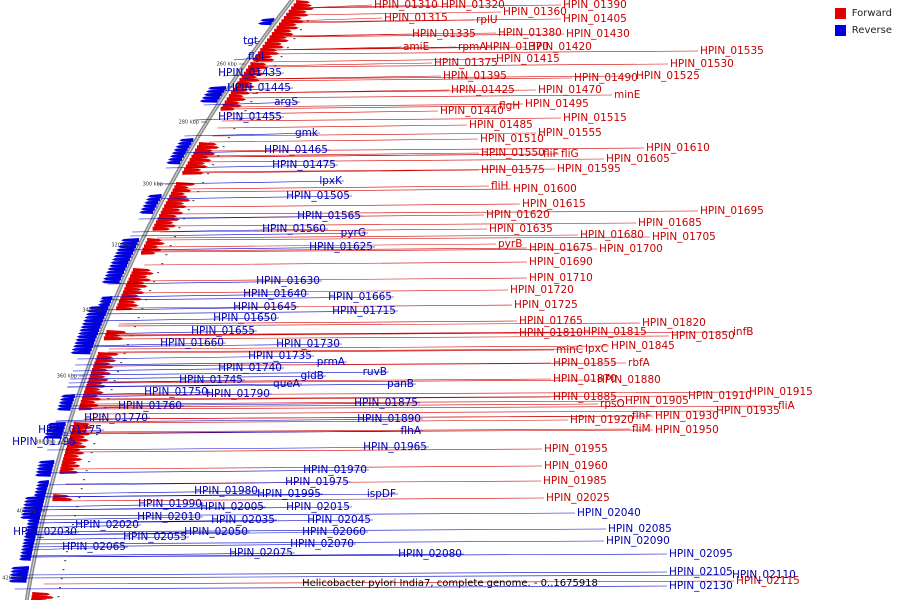  I want to click on reverse-gene-label: HPIN_01875, so click(386, 403).